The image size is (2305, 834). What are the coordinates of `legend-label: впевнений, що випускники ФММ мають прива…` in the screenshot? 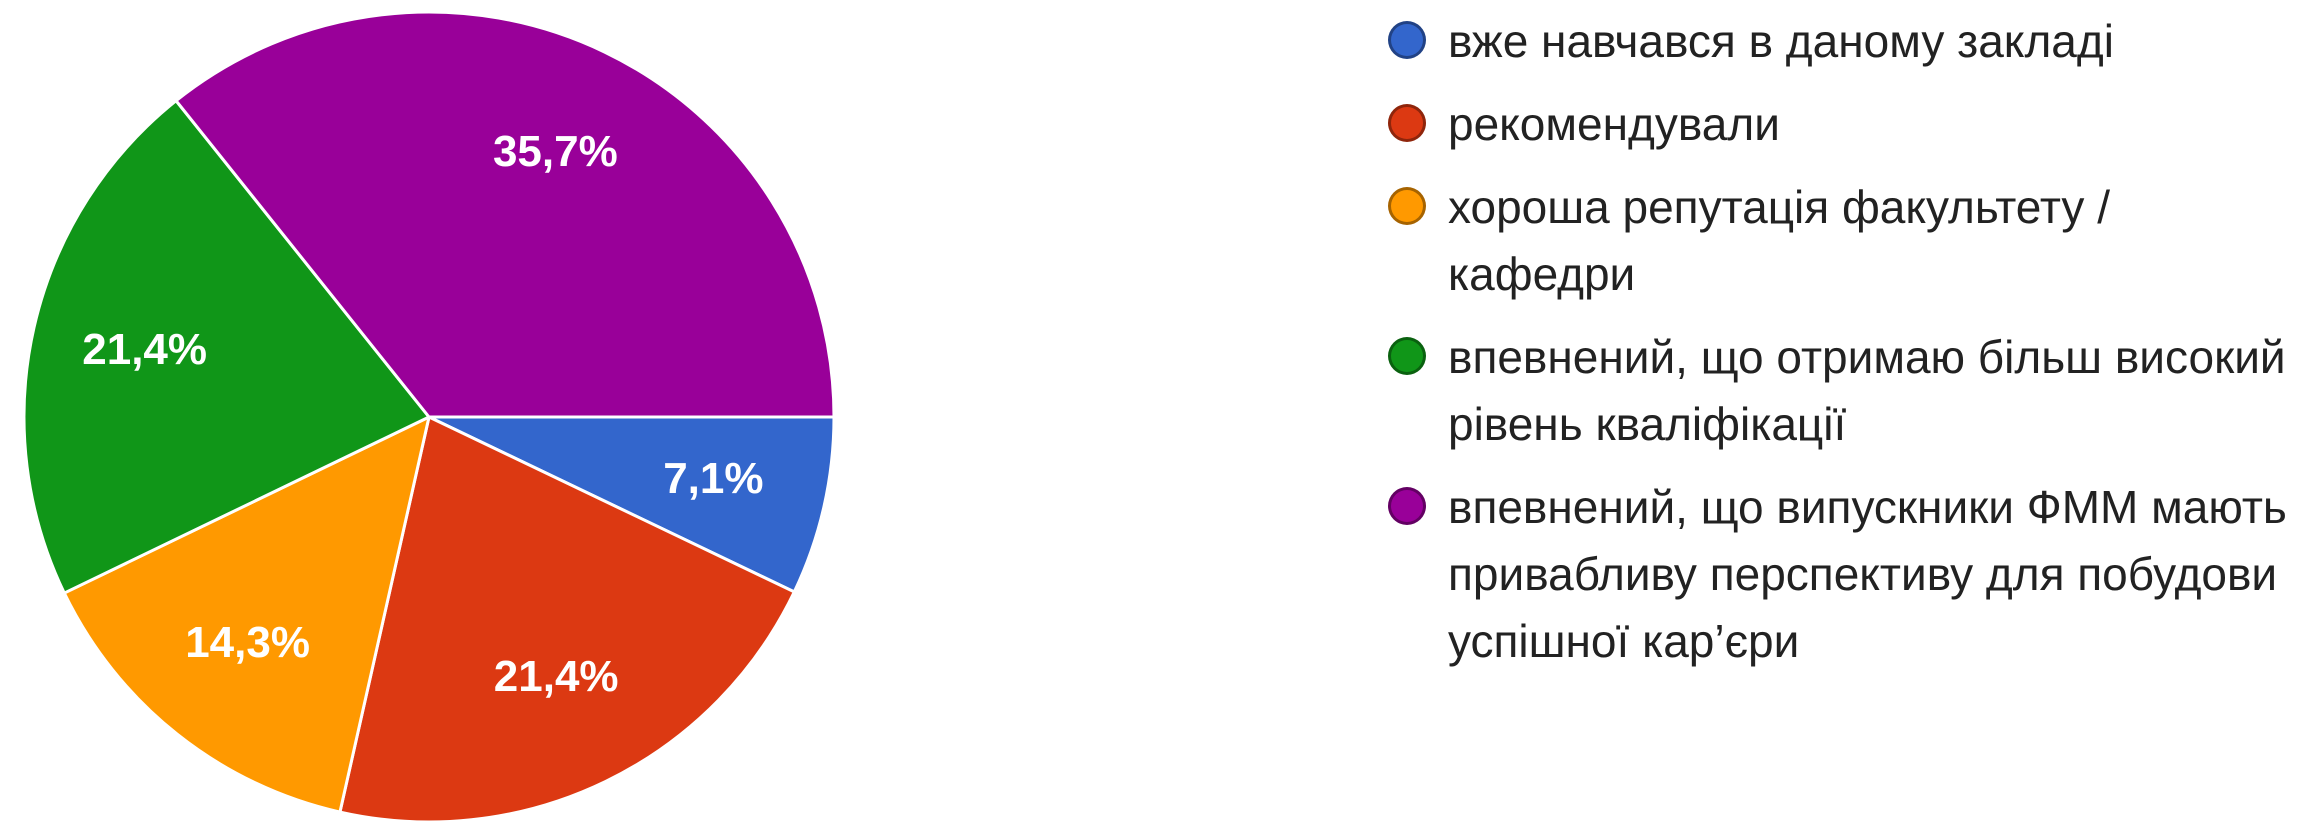 It's located at (1867, 574).